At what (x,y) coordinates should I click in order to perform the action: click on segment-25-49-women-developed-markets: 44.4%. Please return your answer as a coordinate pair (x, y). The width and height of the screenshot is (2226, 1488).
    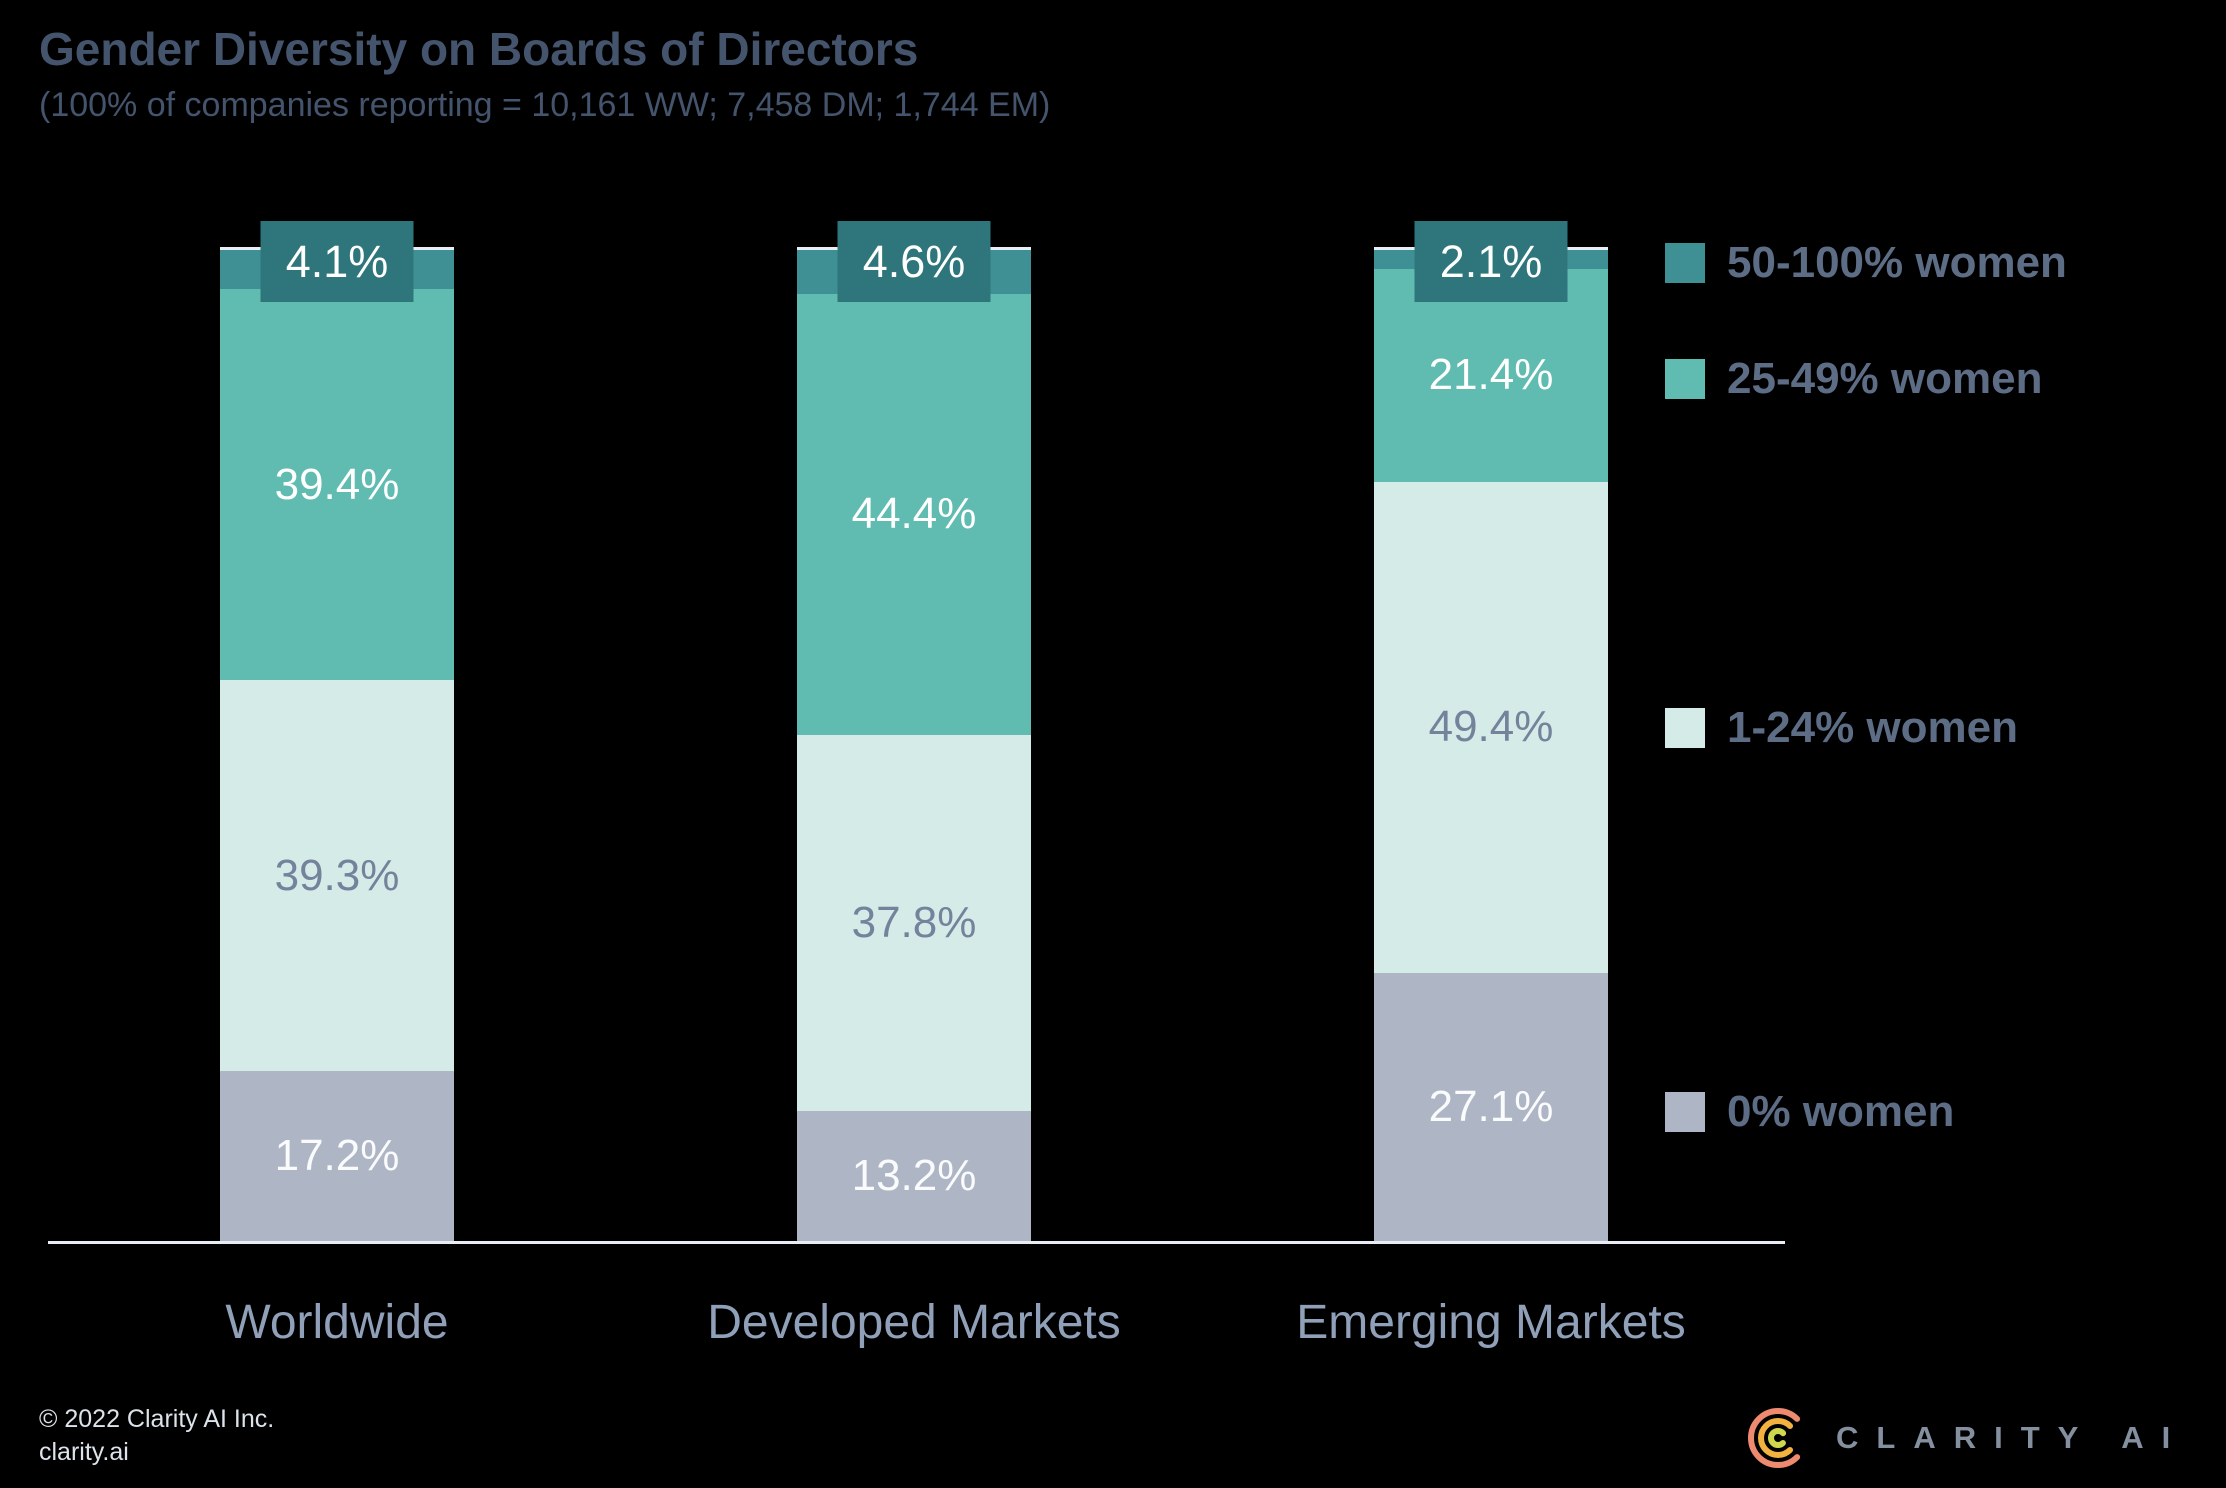
    Looking at the image, I should click on (914, 514).